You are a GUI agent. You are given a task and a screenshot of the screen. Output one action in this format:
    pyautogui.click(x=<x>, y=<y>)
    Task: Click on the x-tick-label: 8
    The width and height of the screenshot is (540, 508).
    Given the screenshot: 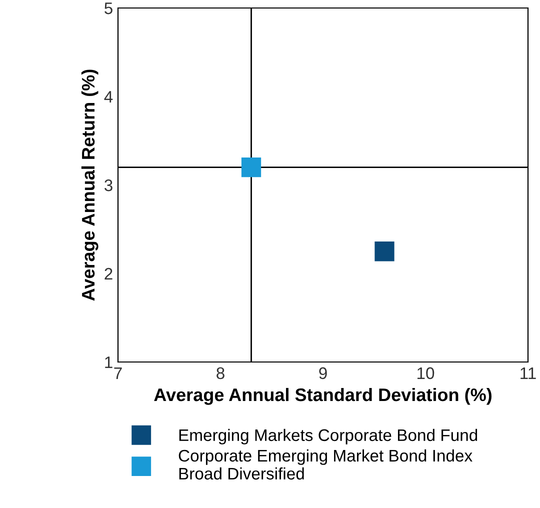 What is the action you would take?
    pyautogui.click(x=220, y=373)
    